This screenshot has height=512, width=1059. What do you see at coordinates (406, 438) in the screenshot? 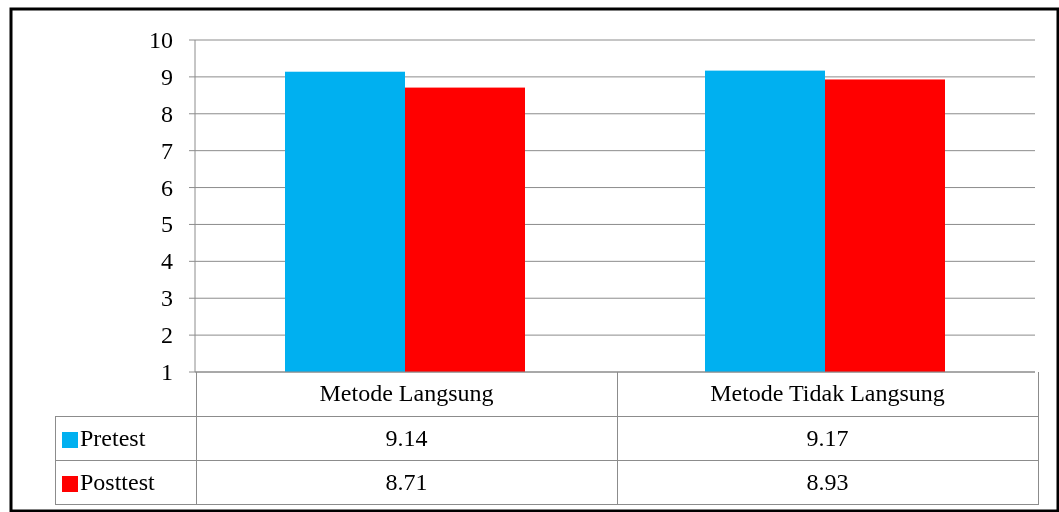
I see `data-label: 9.14` at bounding box center [406, 438].